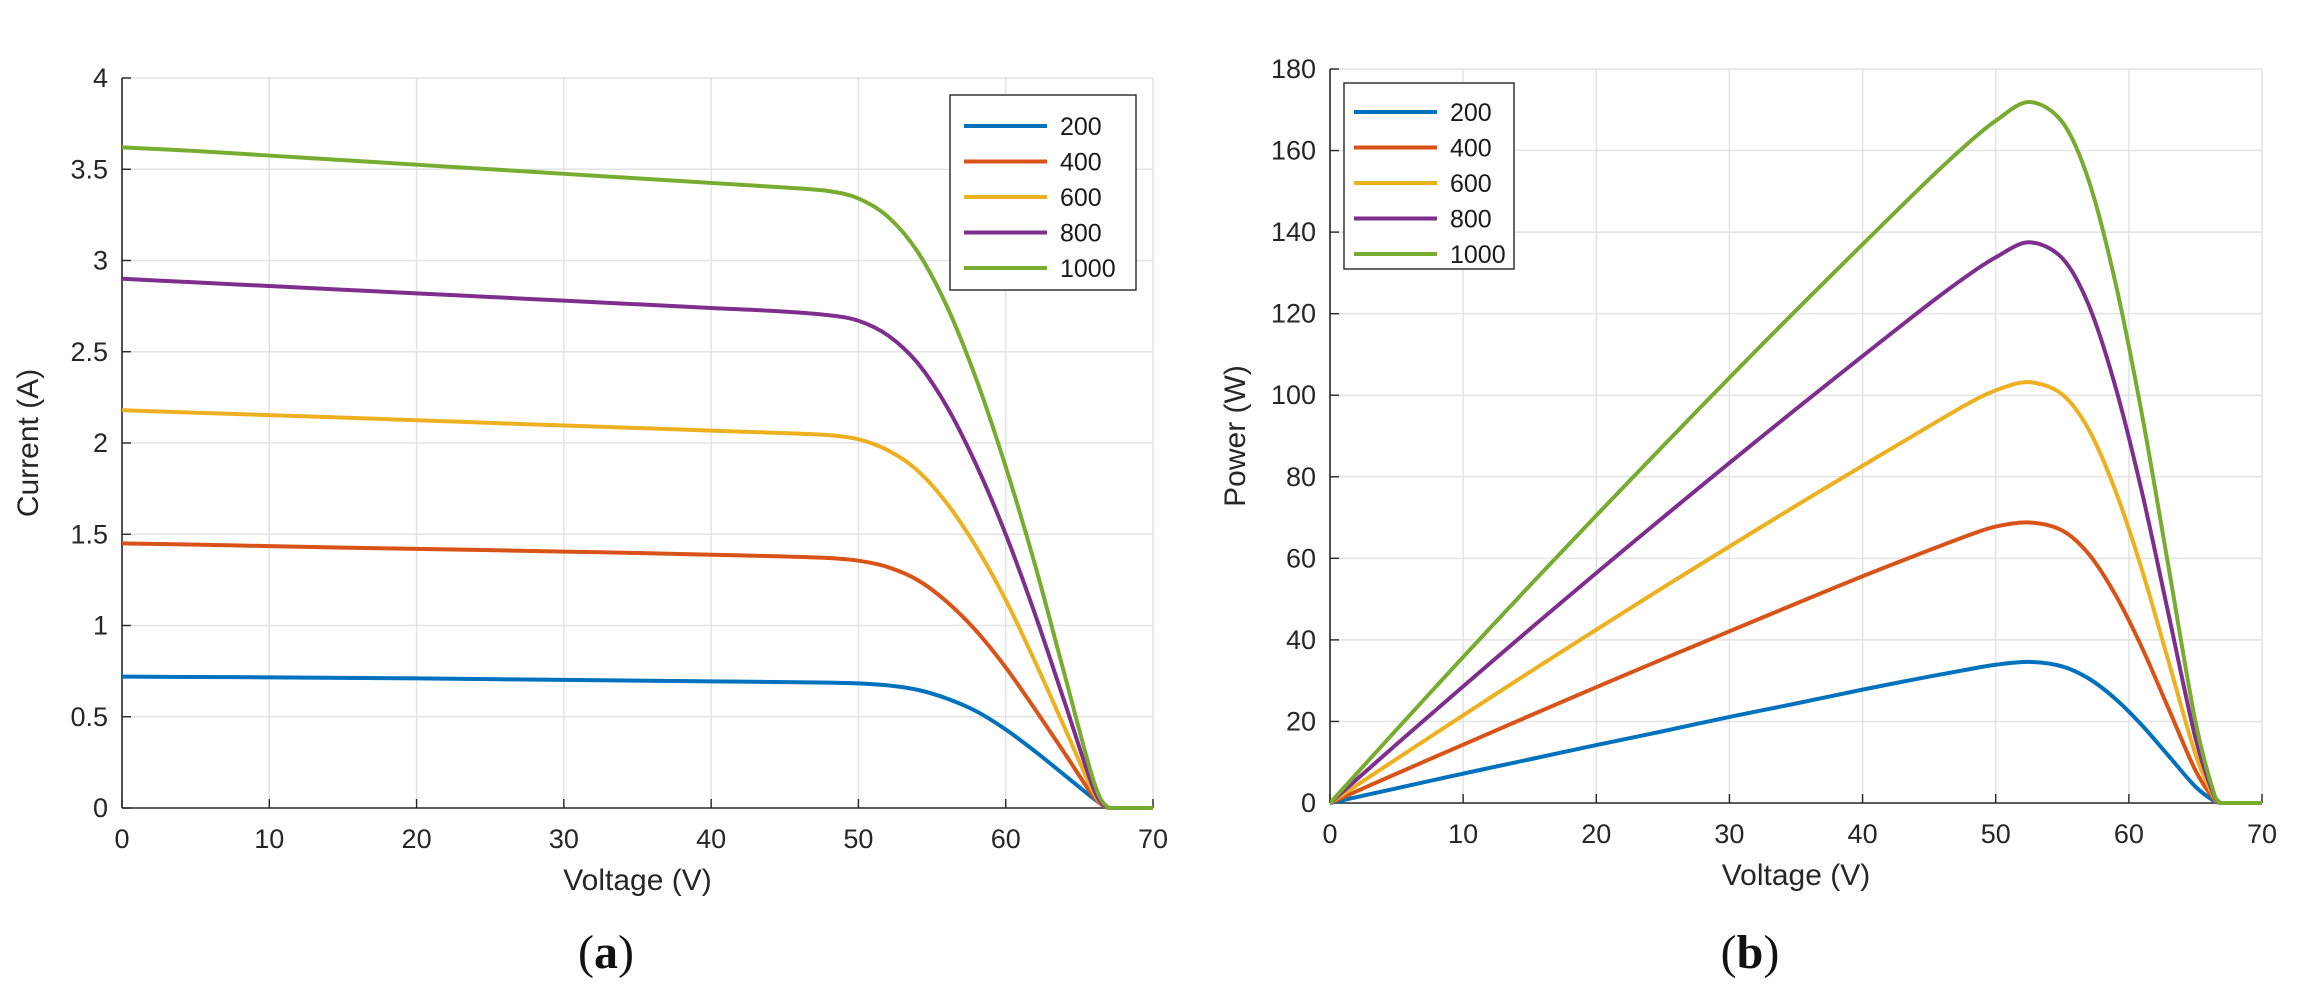 This screenshot has height=991, width=2316. What do you see at coordinates (100, 78) in the screenshot?
I see `y-tick-label: 4` at bounding box center [100, 78].